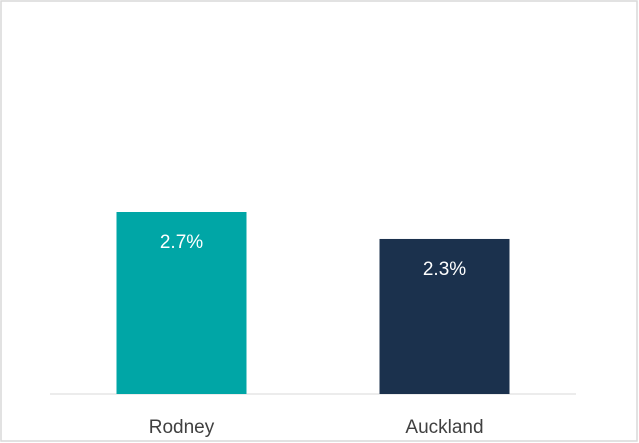 The height and width of the screenshot is (443, 639). I want to click on x-tick-label: Auckland, so click(444, 427).